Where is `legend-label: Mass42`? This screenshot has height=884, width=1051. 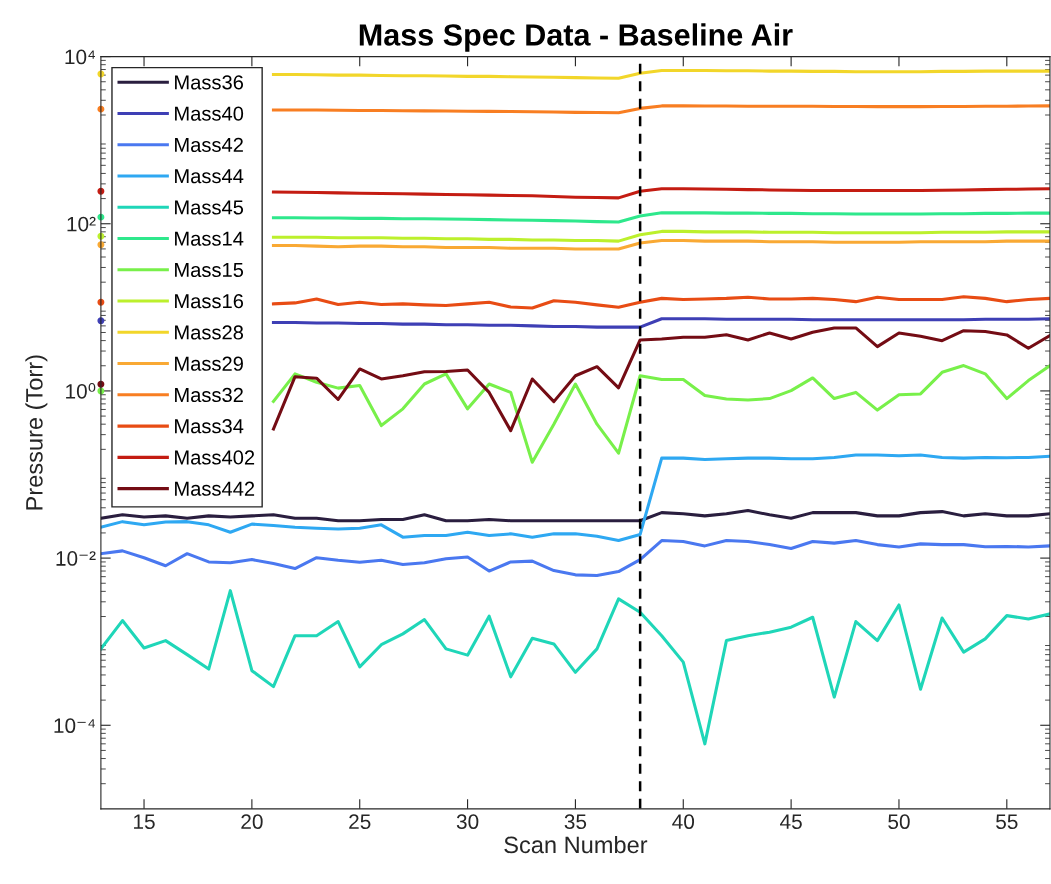 legend-label: Mass42 is located at coordinates (209, 145).